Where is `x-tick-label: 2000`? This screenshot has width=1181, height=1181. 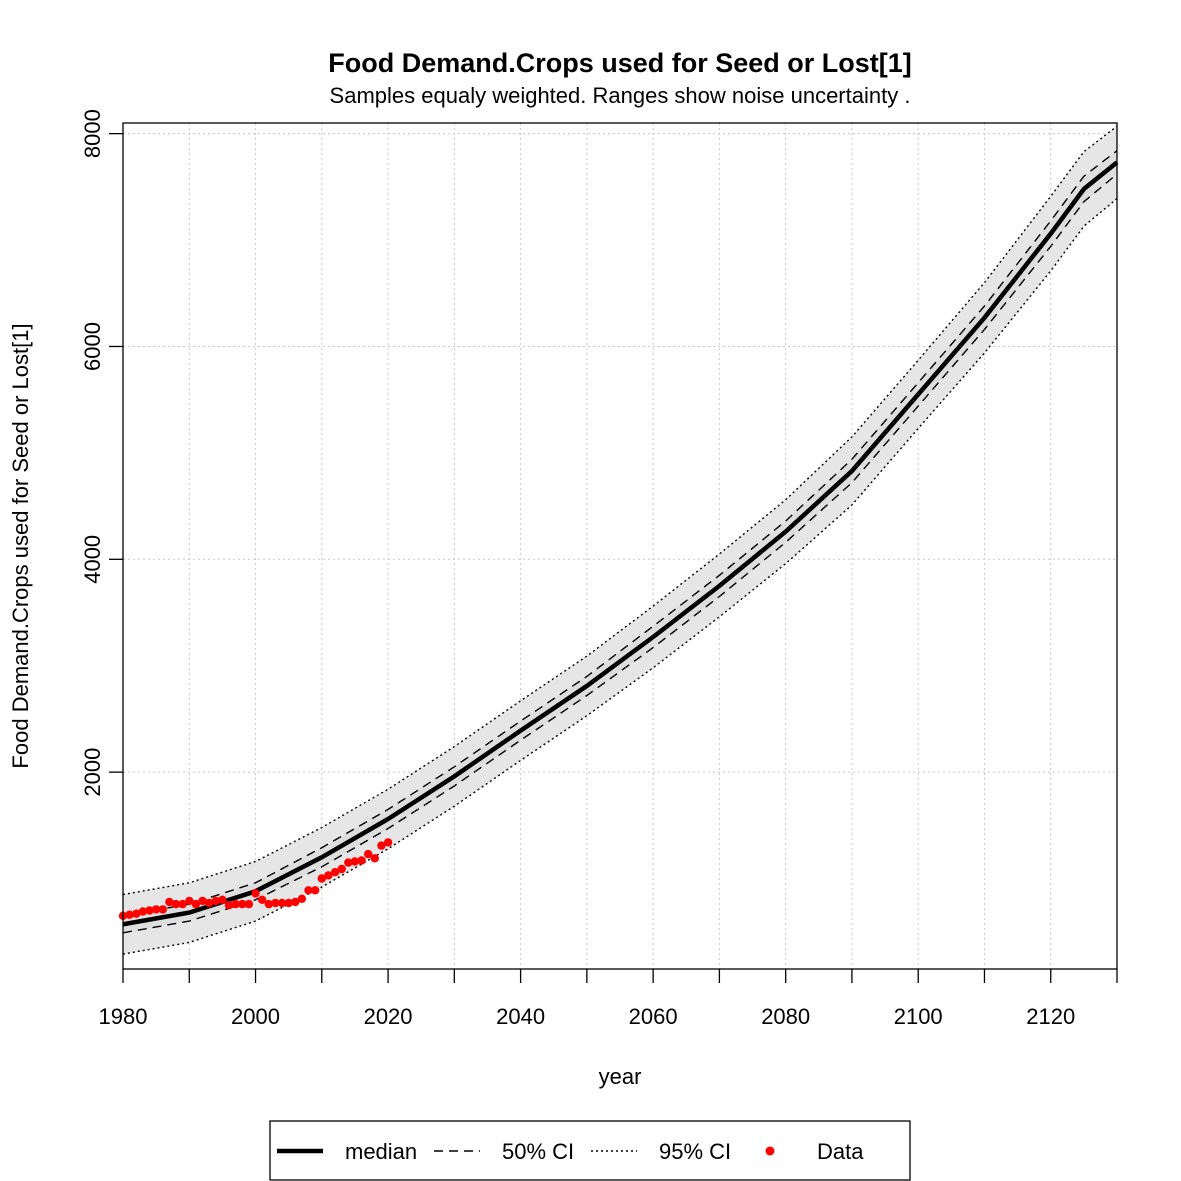
x-tick-label: 2000 is located at coordinates (255, 1016).